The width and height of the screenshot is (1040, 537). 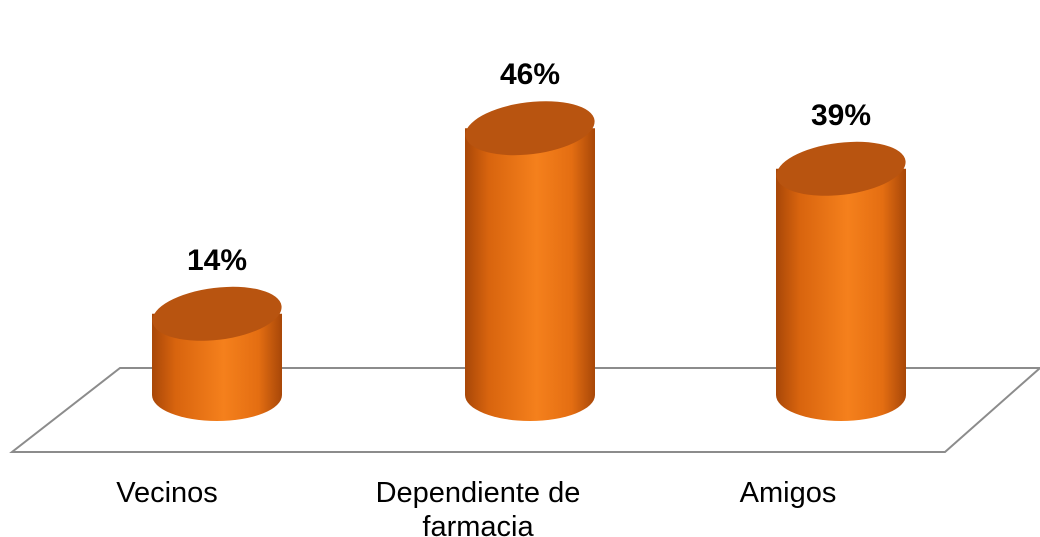 What do you see at coordinates (530, 74) in the screenshot?
I see `value-label-1: 46%` at bounding box center [530, 74].